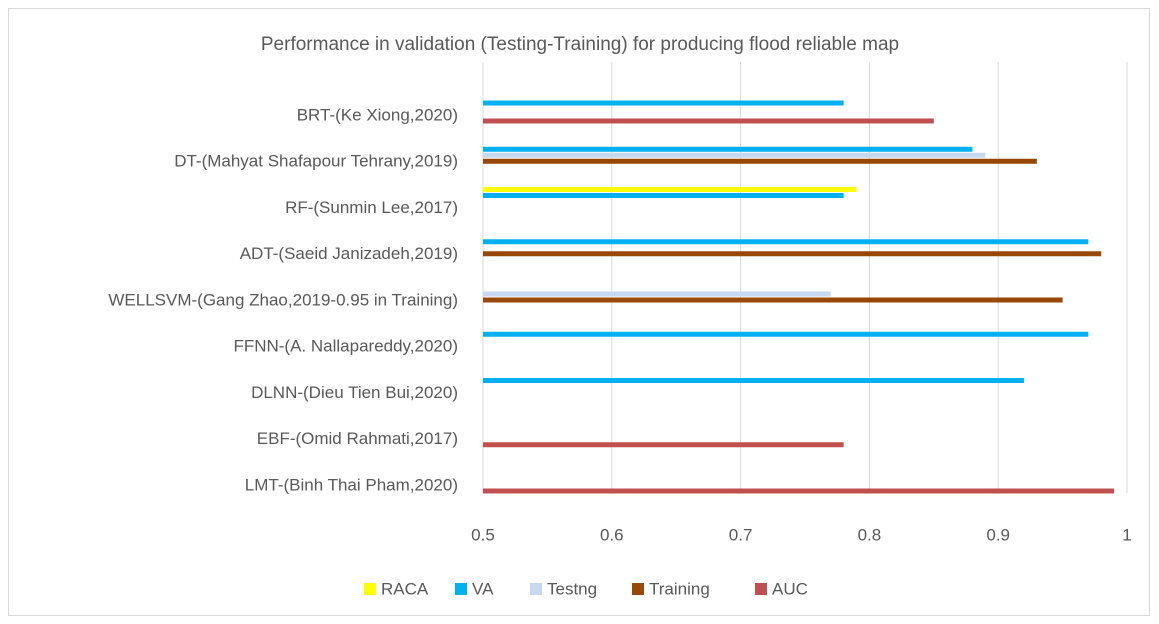 The image size is (1159, 624). Describe the element at coordinates (357, 438) in the screenshot. I see `y-tick-label: EBF-(Omid Rahmati,2017)` at that location.